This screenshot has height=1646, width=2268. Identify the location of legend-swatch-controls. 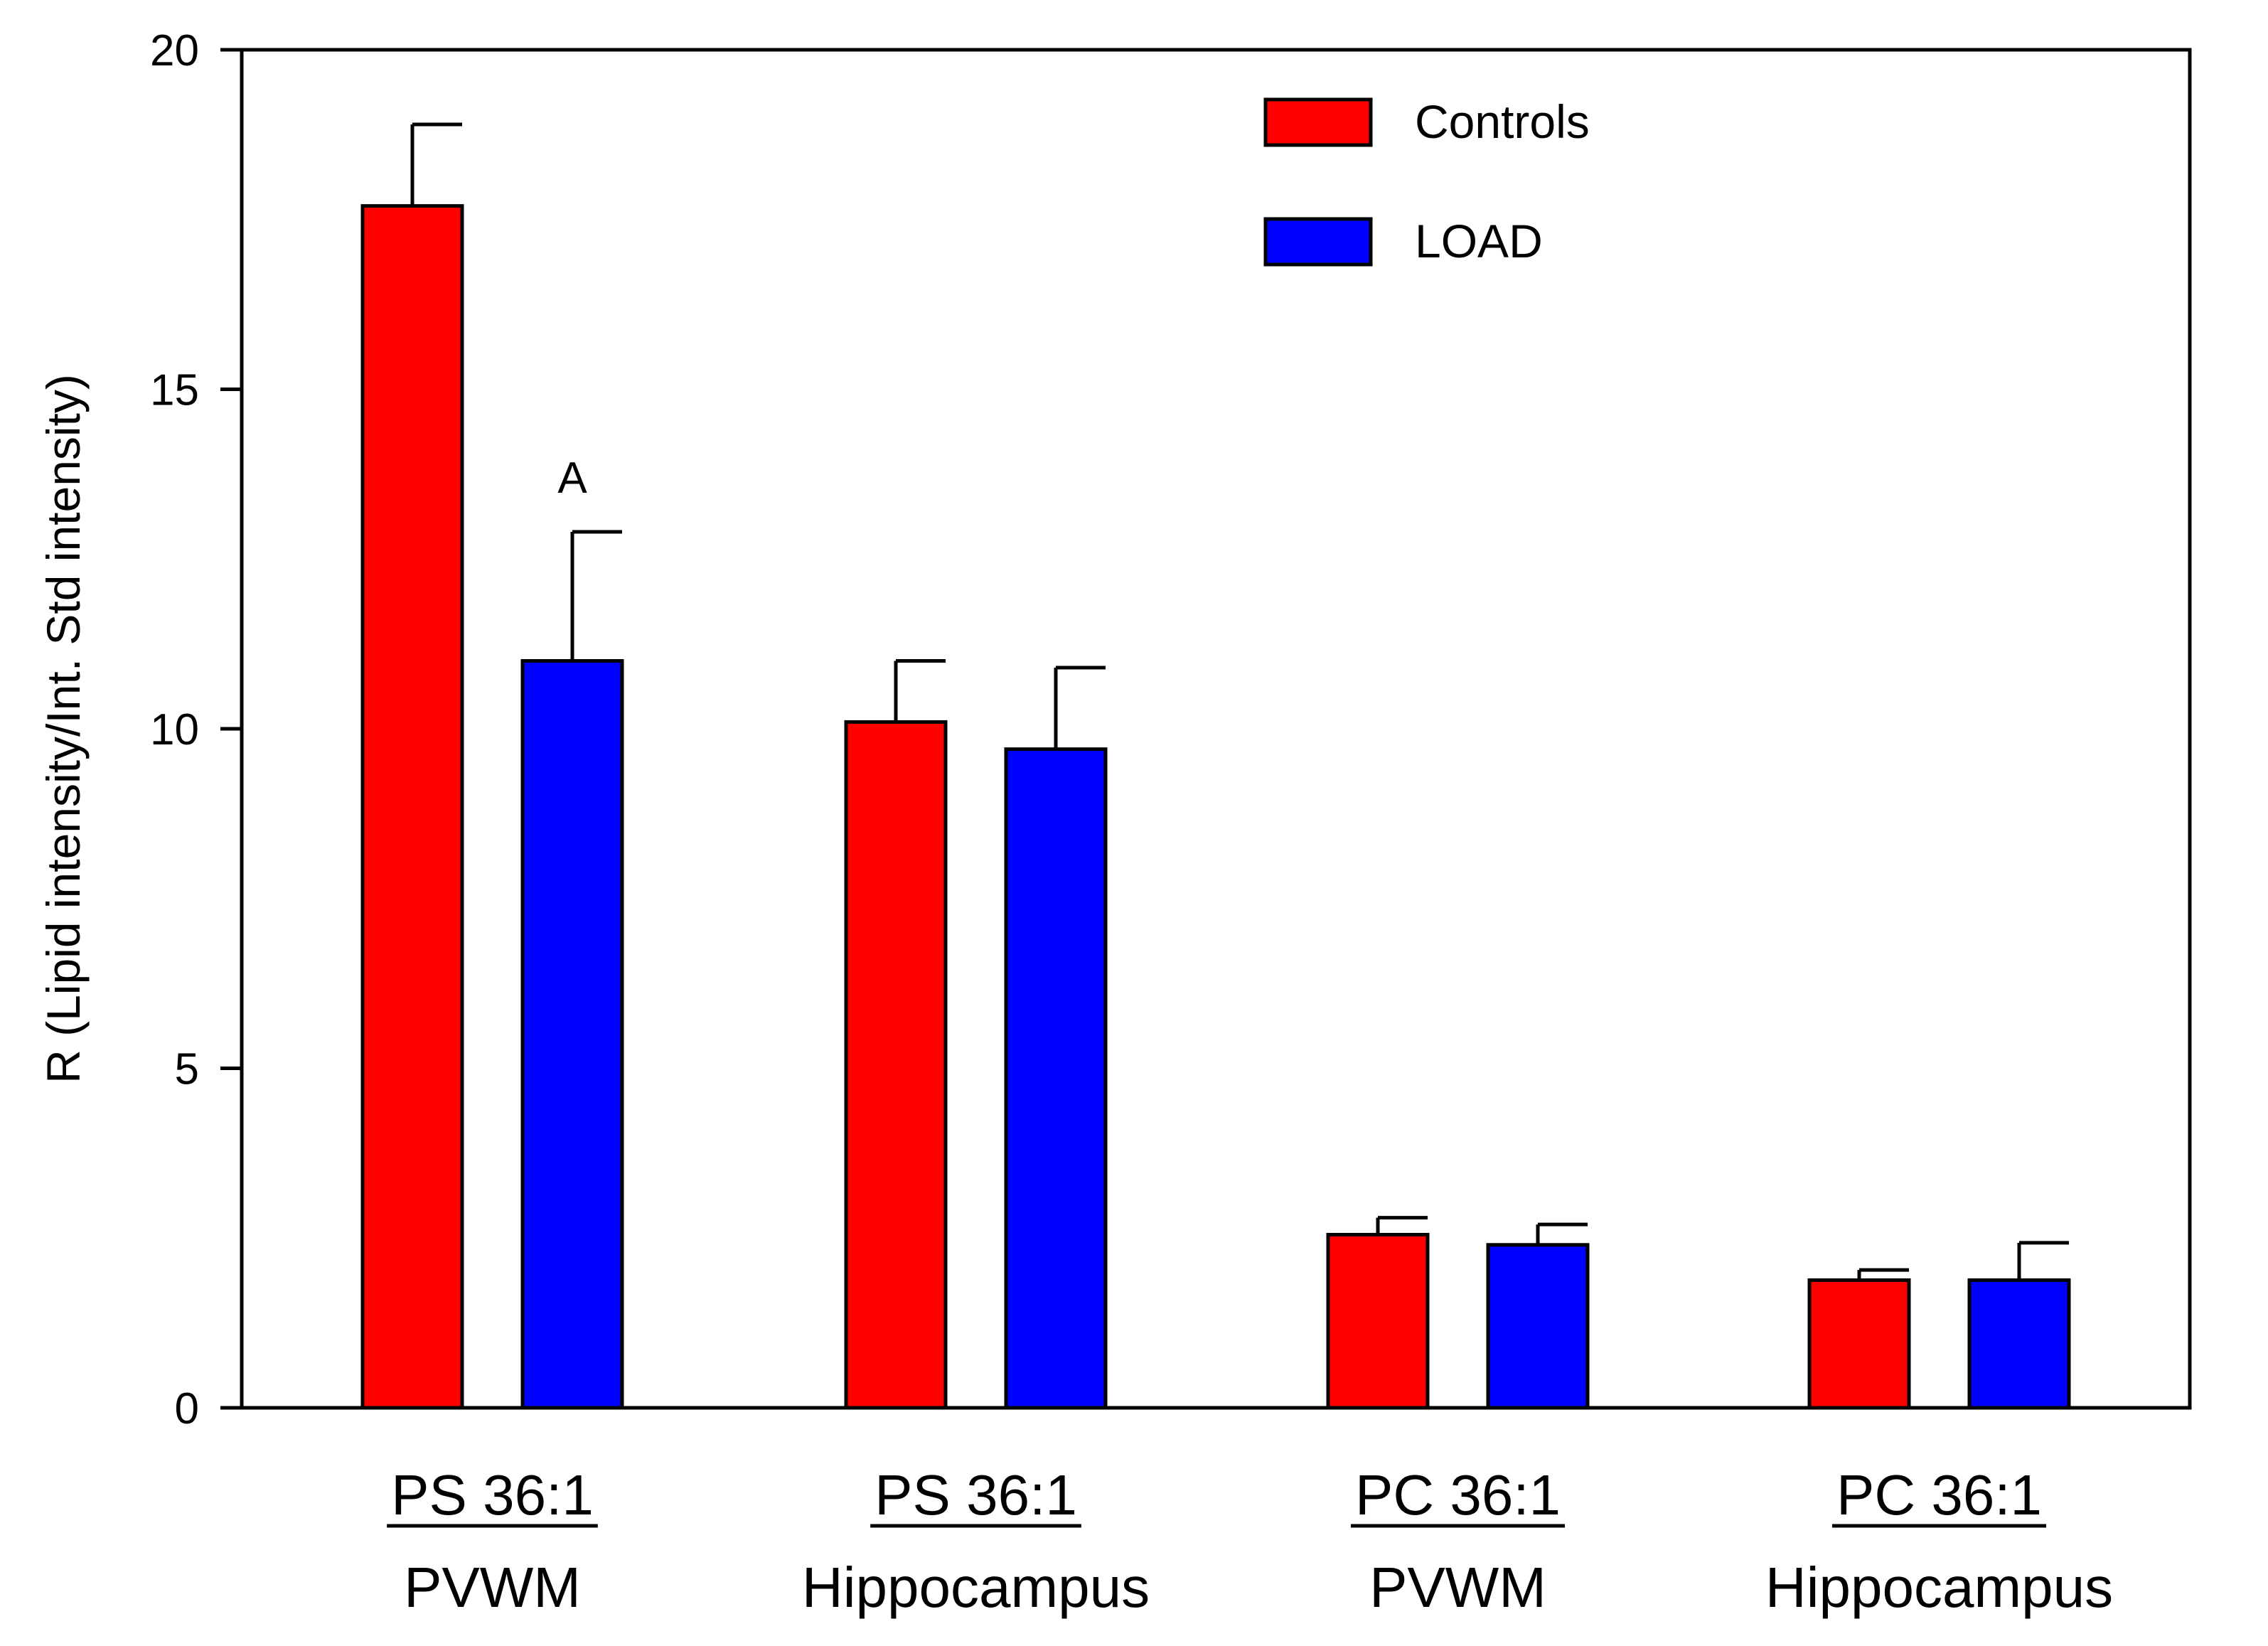
(1318, 122).